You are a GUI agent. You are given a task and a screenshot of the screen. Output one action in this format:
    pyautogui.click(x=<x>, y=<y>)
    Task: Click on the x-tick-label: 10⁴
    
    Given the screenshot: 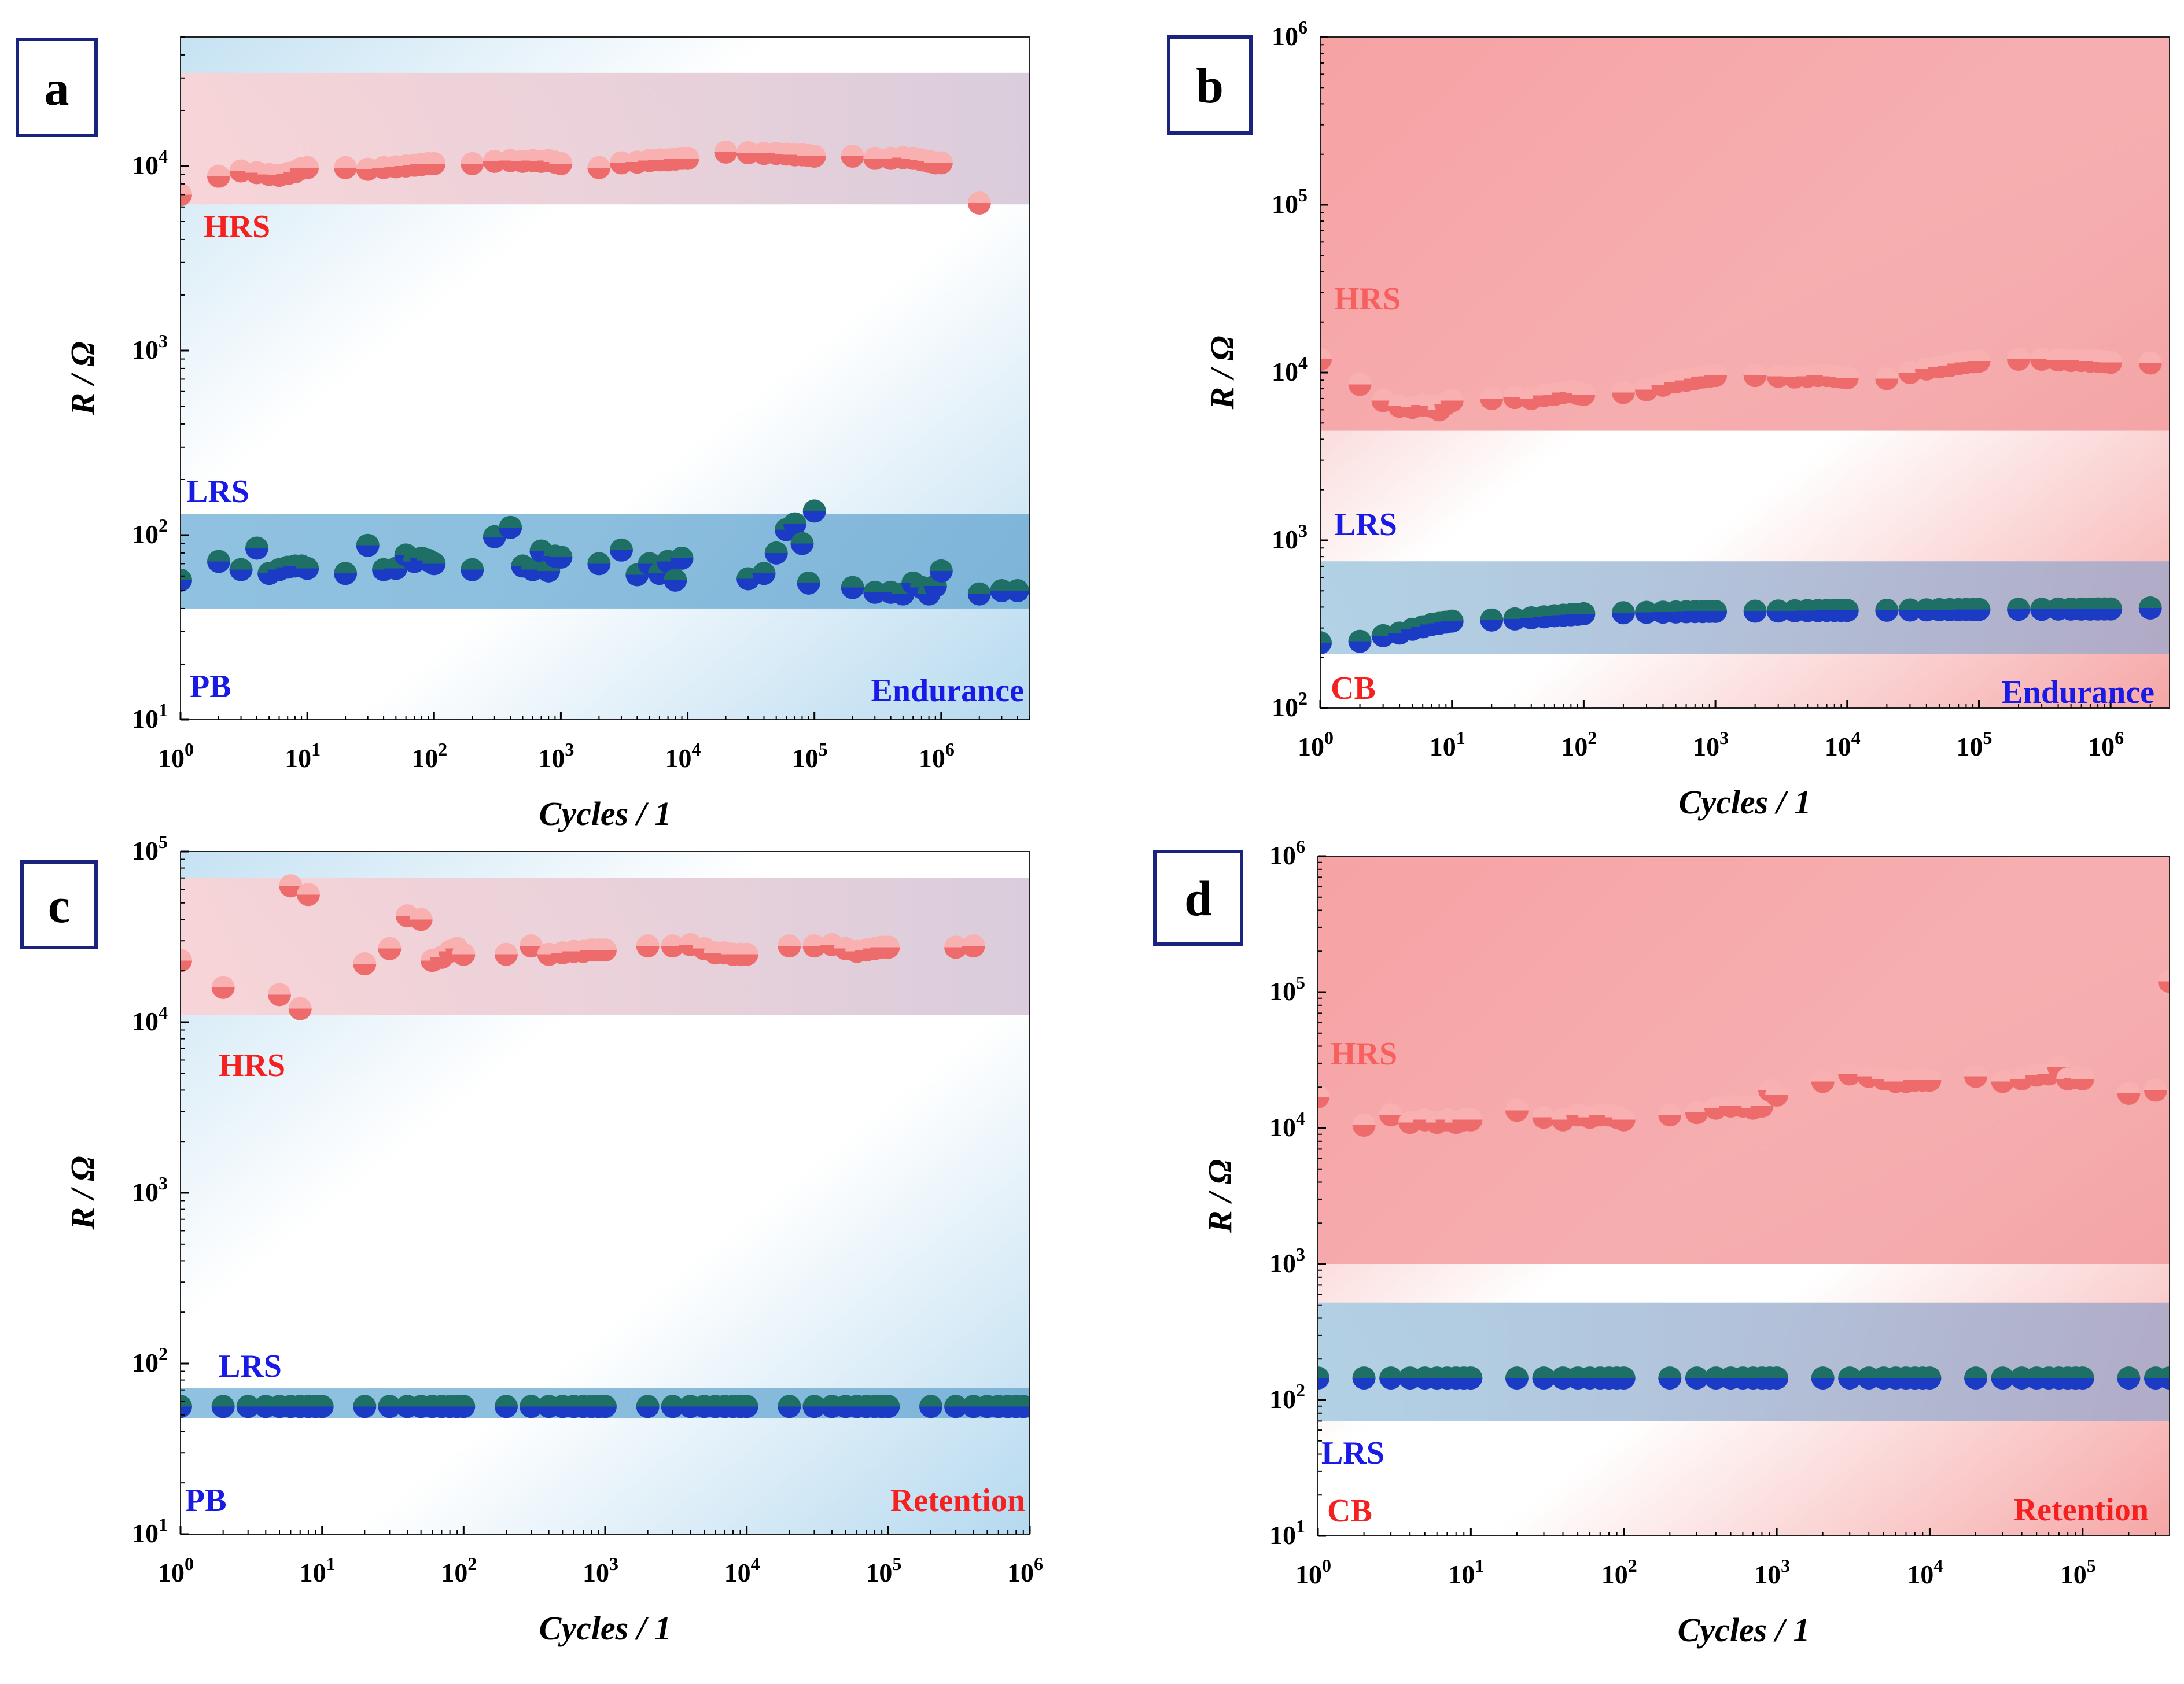 What is the action you would take?
    pyautogui.click(x=1925, y=1572)
    